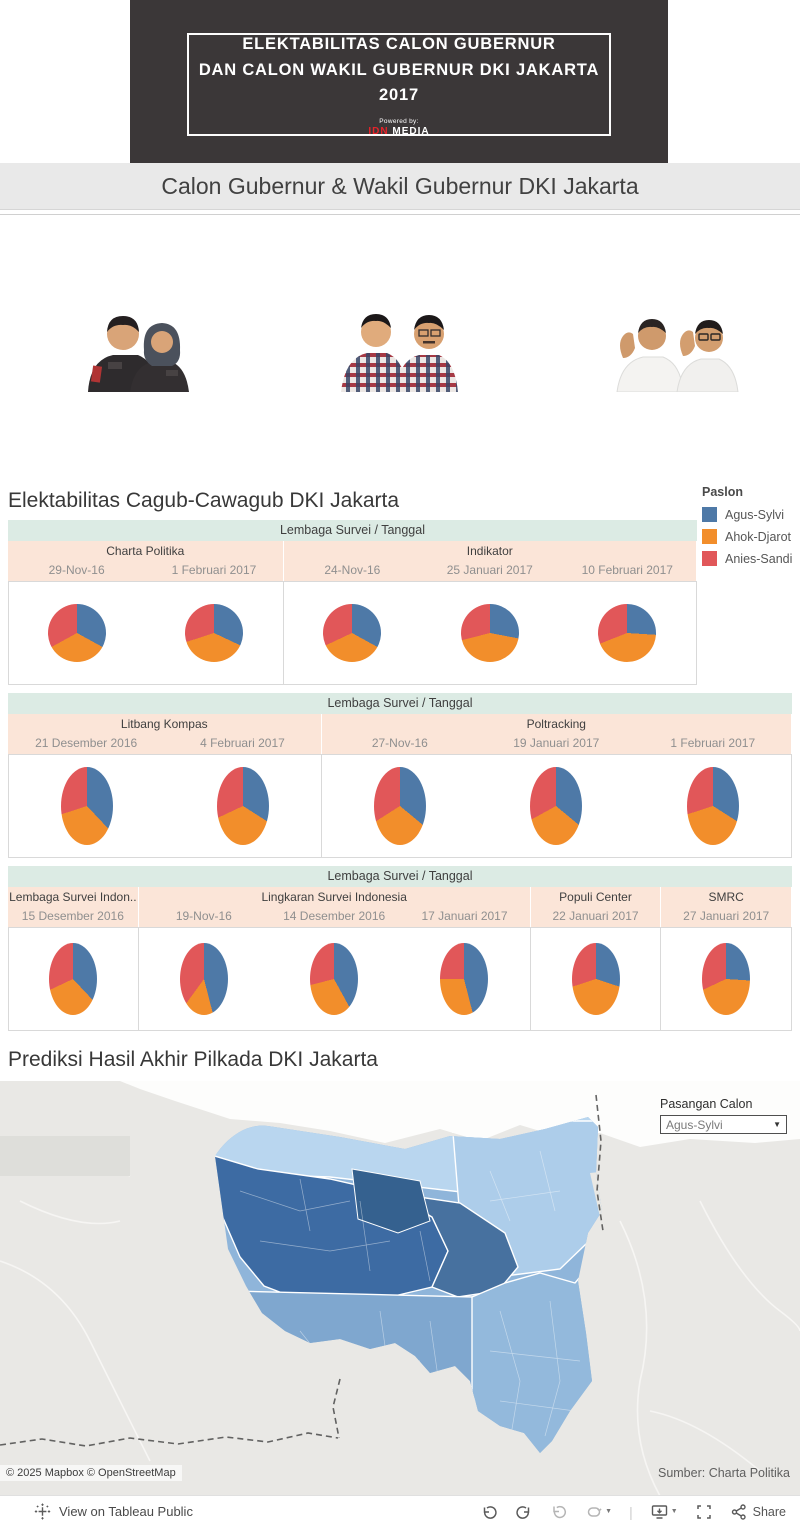 Image resolution: width=800 pixels, height=1527 pixels. I want to click on map-area-patch, so click(65, 1156).